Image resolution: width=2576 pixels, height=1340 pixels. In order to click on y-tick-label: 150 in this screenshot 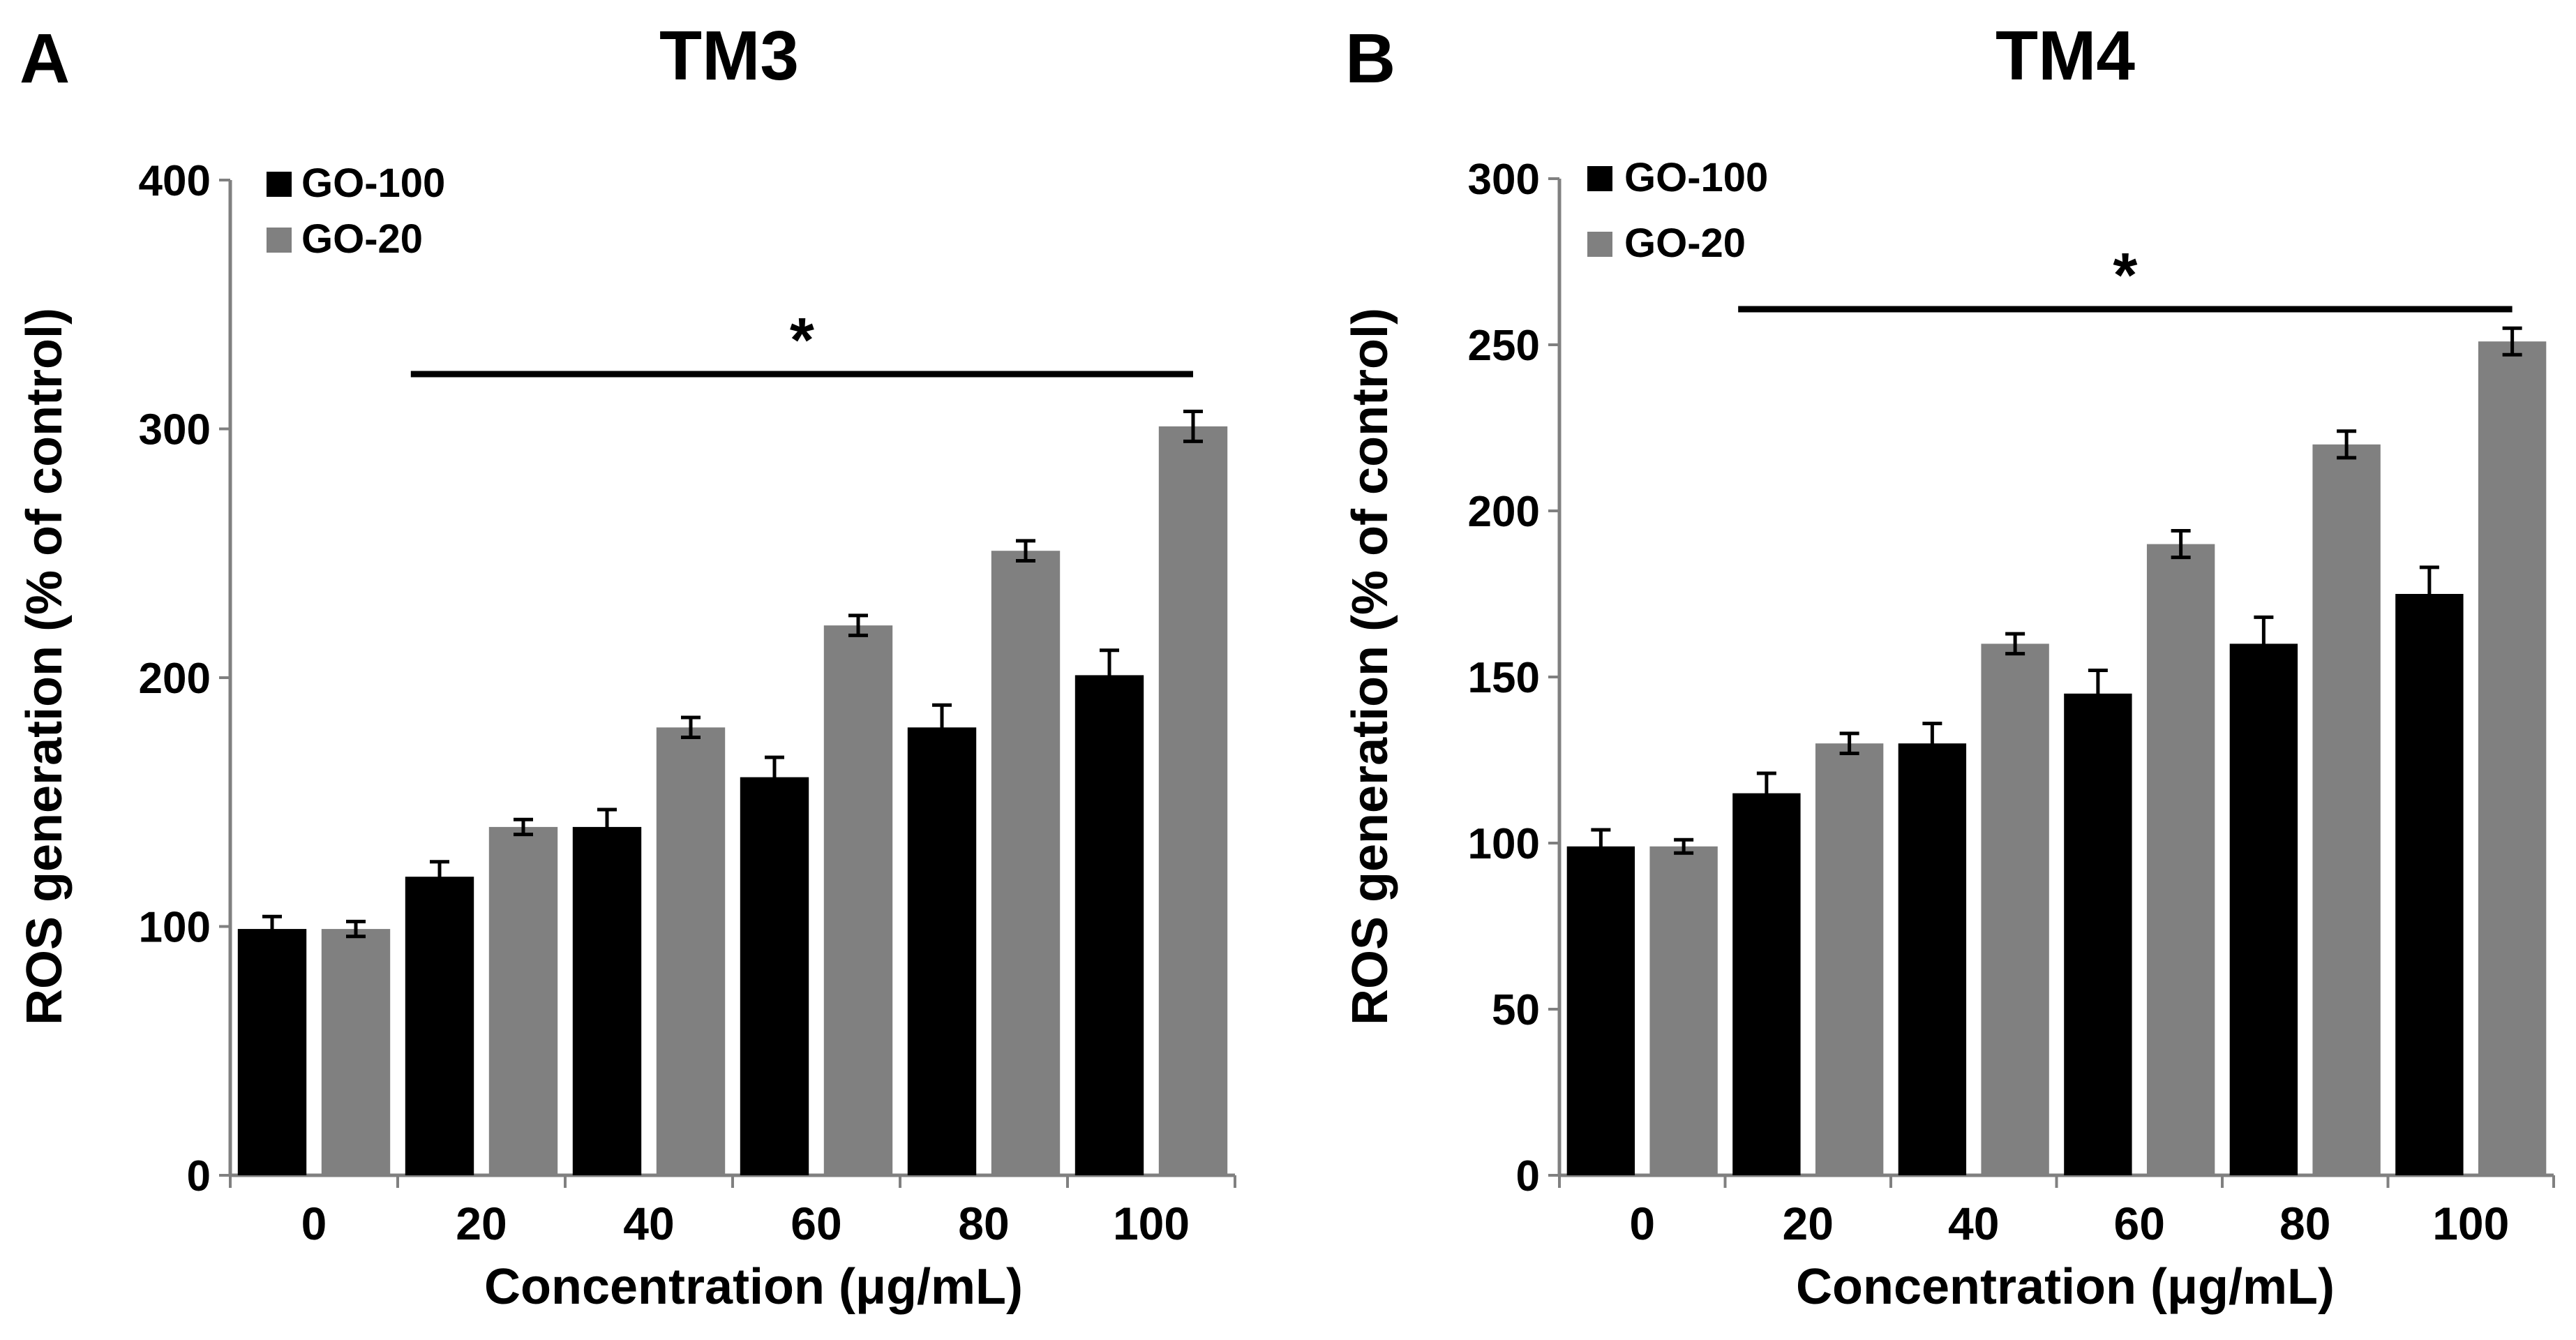, I will do `click(1504, 678)`.